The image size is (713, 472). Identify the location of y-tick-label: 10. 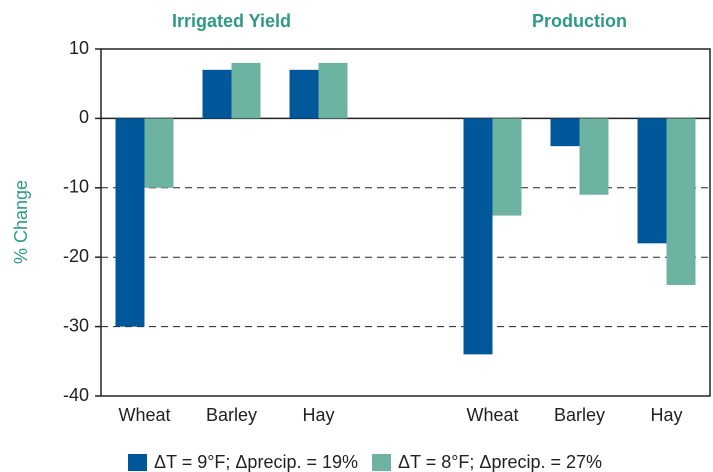
(79, 48).